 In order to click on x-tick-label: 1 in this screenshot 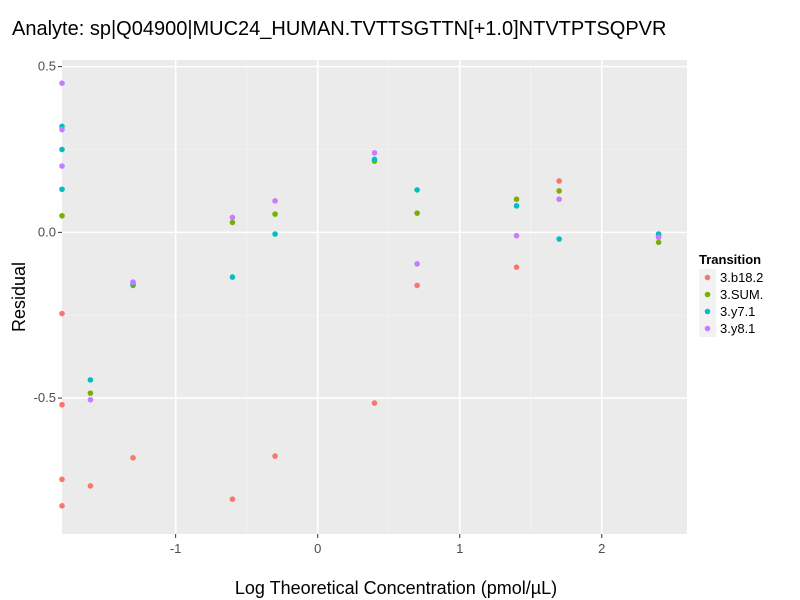, I will do `click(459, 548)`.